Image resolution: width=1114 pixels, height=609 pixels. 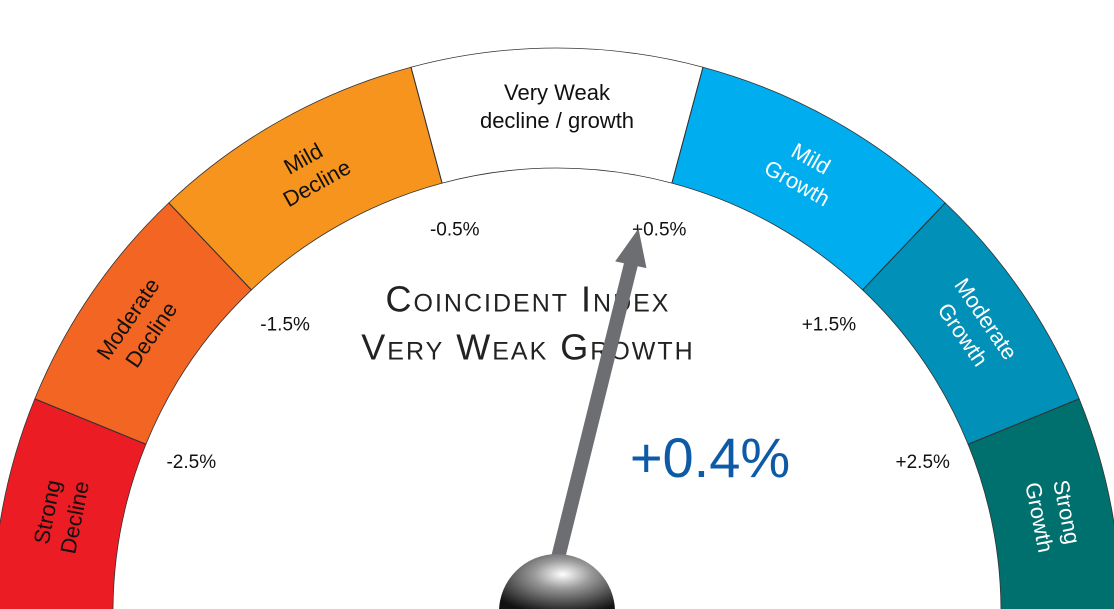 What do you see at coordinates (455, 229) in the screenshot?
I see `tick-label: -0.5%` at bounding box center [455, 229].